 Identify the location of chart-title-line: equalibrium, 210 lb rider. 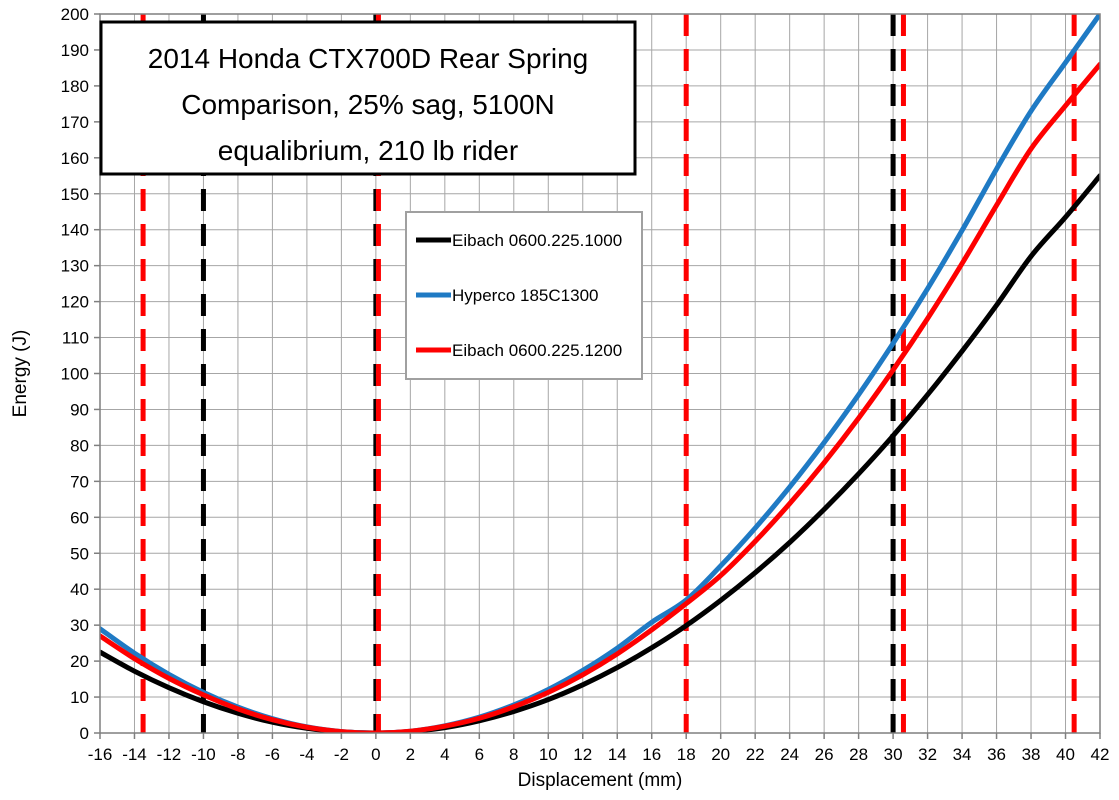
(368, 150).